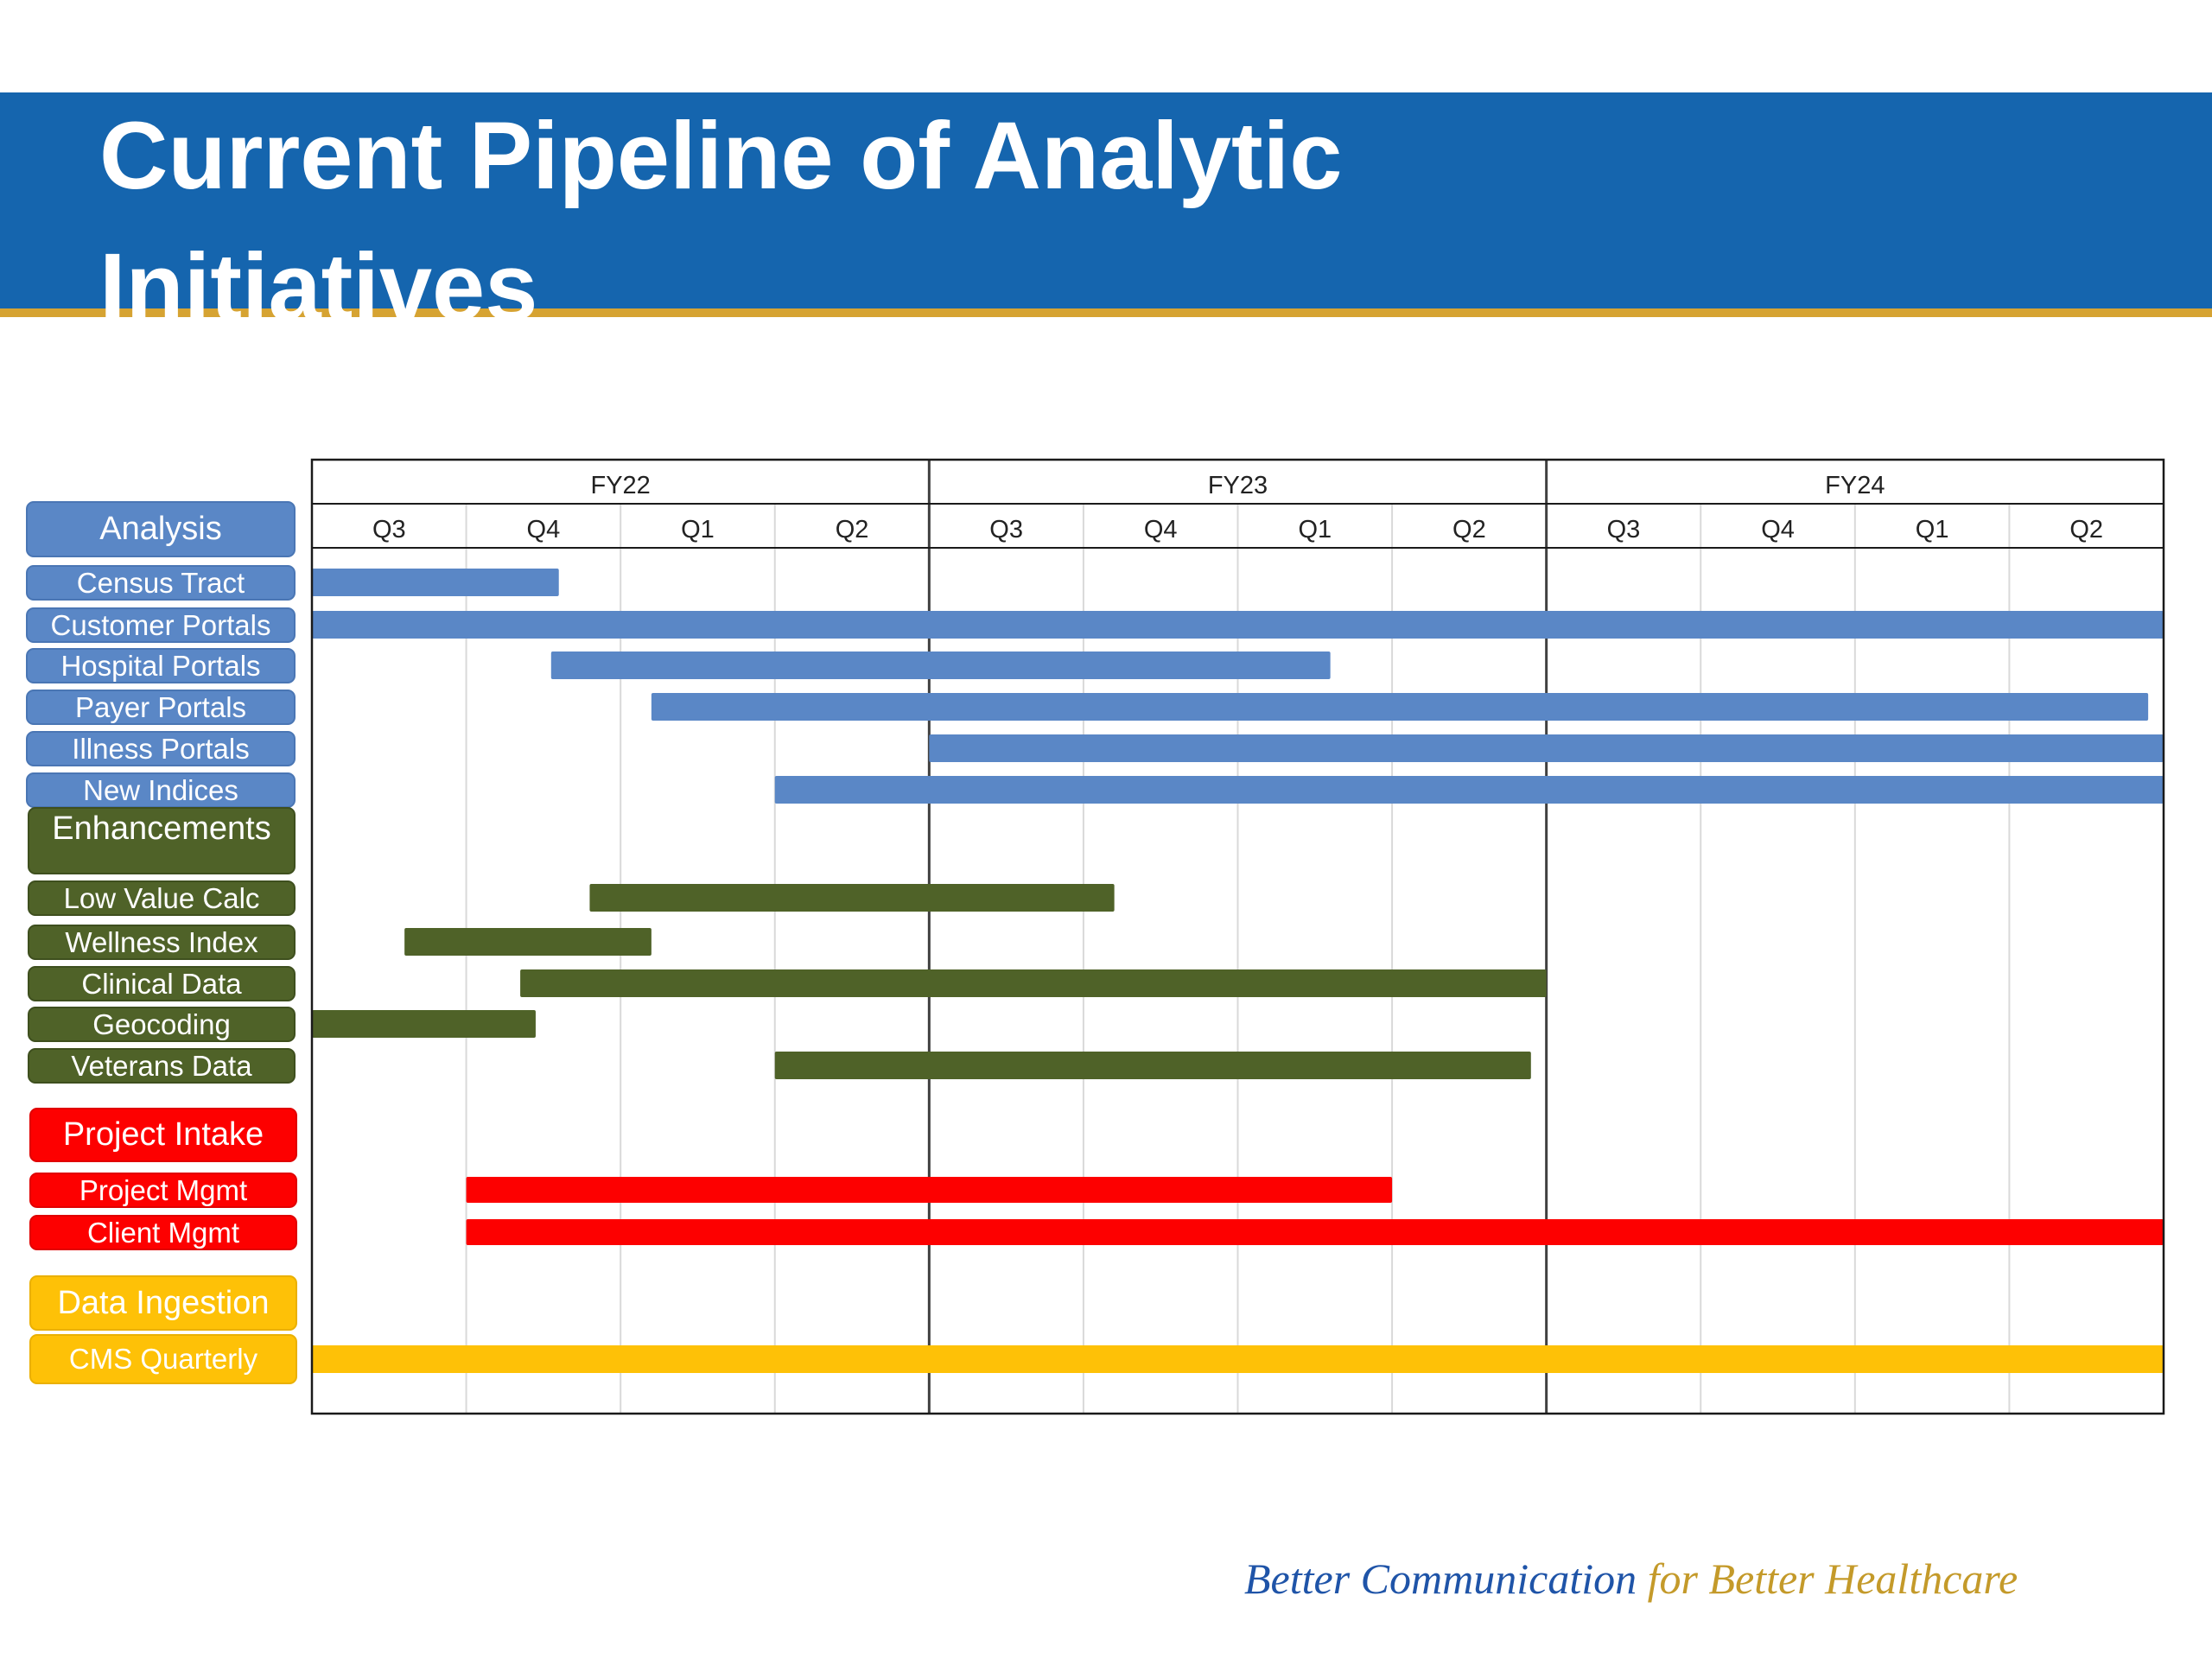 This screenshot has height=1659, width=2212. Describe the element at coordinates (162, 1065) in the screenshot. I see `task-label-veterans-data: Veterans Data` at that location.